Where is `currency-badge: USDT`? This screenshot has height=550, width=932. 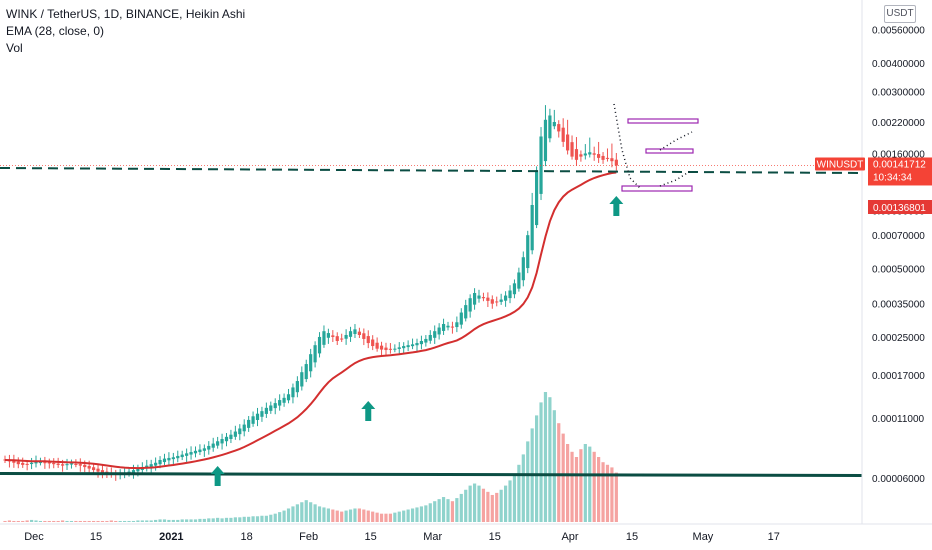
currency-badge: USDT is located at coordinates (900, 14).